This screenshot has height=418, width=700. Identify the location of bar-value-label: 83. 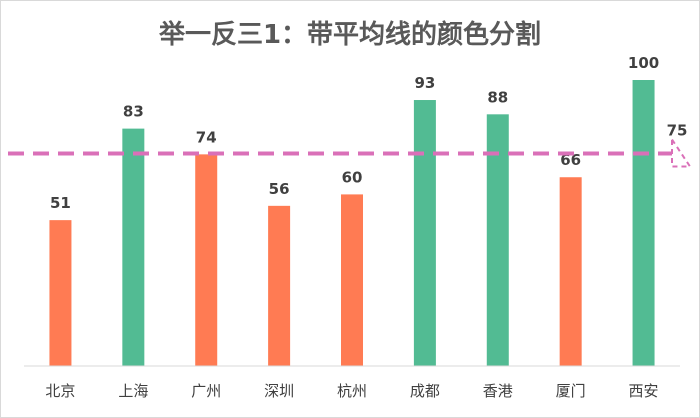
(133, 112).